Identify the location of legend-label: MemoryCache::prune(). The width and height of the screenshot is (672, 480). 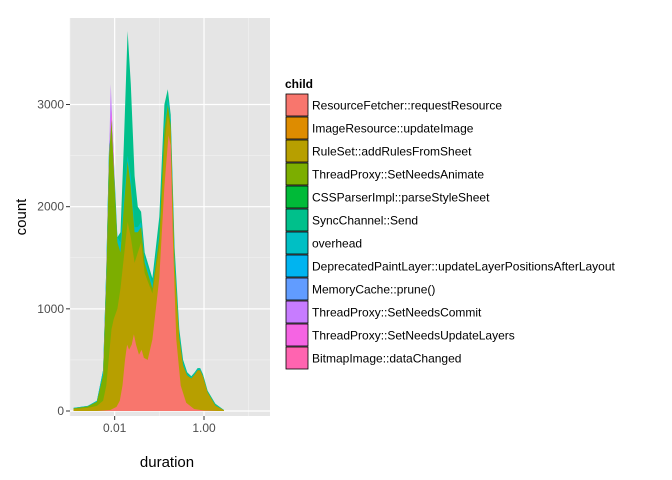
(373, 290).